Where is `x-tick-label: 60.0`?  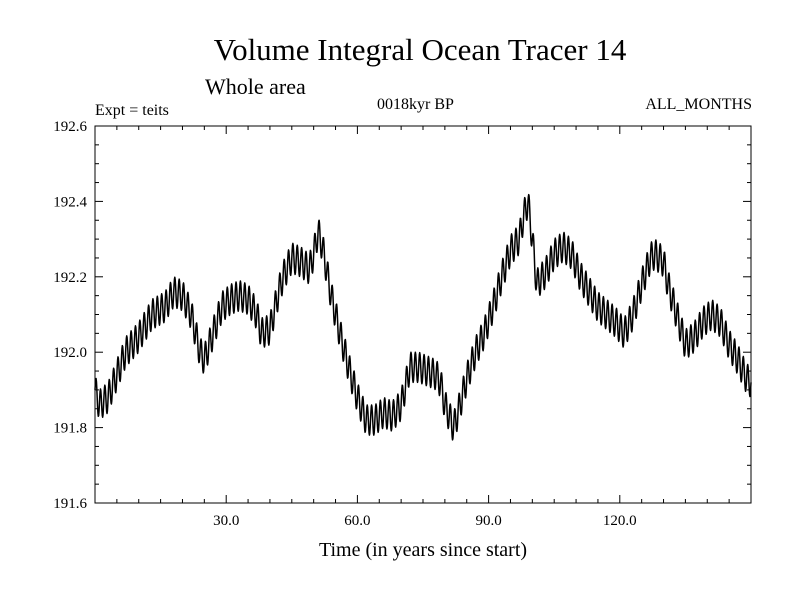
x-tick-label: 60.0 is located at coordinates (357, 521).